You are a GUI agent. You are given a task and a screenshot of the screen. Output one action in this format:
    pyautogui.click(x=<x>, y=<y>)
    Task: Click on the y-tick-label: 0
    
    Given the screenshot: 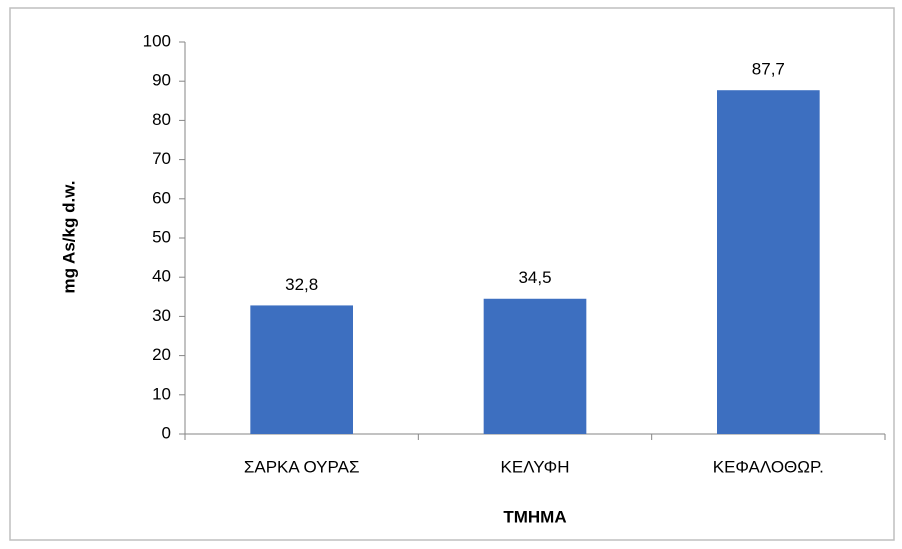 What is the action you would take?
    pyautogui.click(x=166, y=432)
    